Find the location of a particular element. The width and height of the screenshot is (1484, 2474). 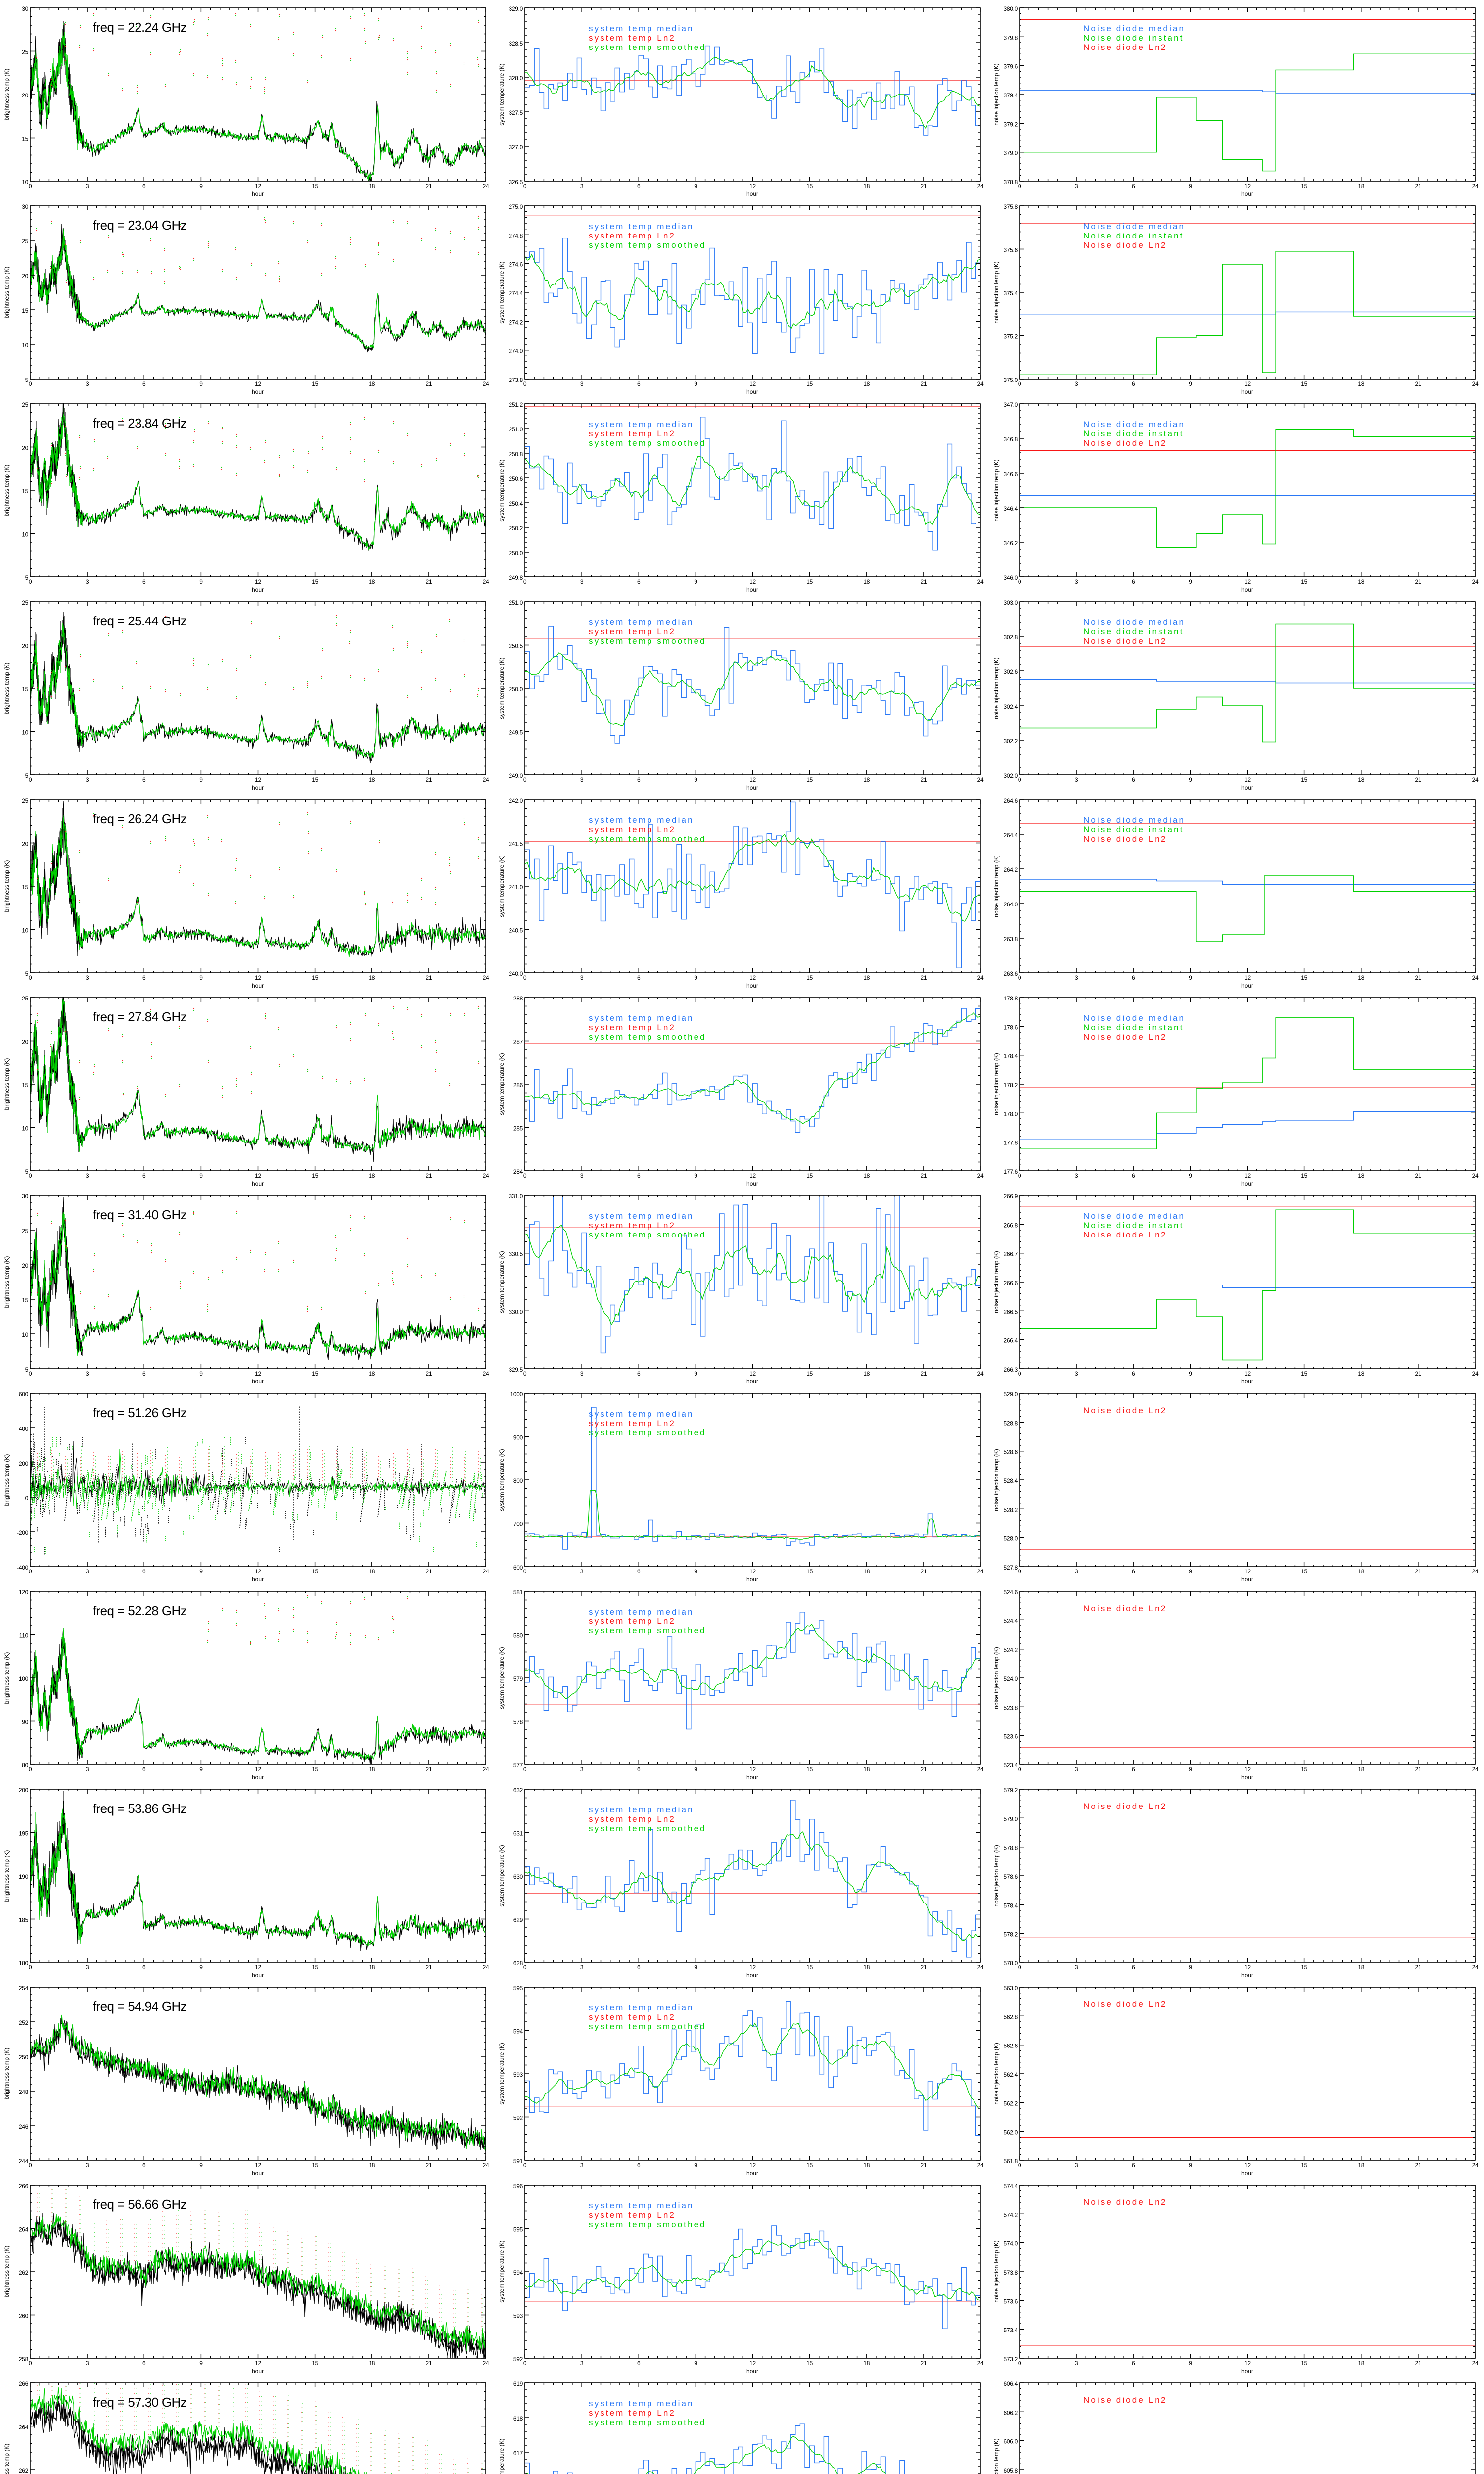

svg-text: 578.0 is located at coordinates (1010, 1964).